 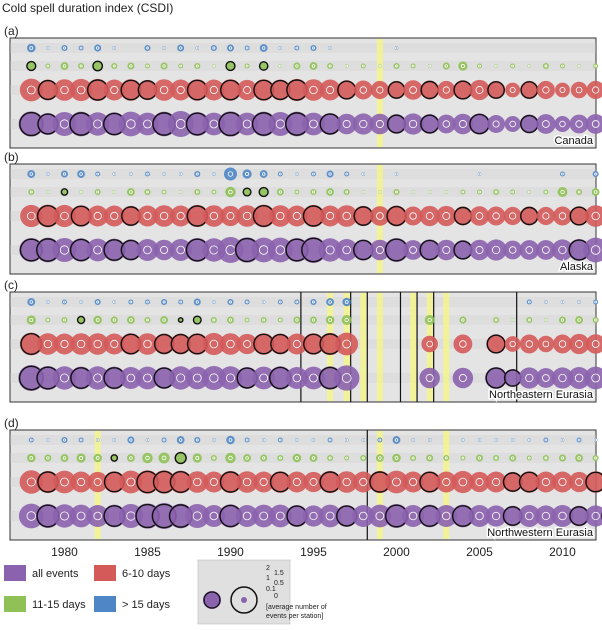 What do you see at coordinates (577, 267) in the screenshot?
I see `region-label-1: Alaska` at bounding box center [577, 267].